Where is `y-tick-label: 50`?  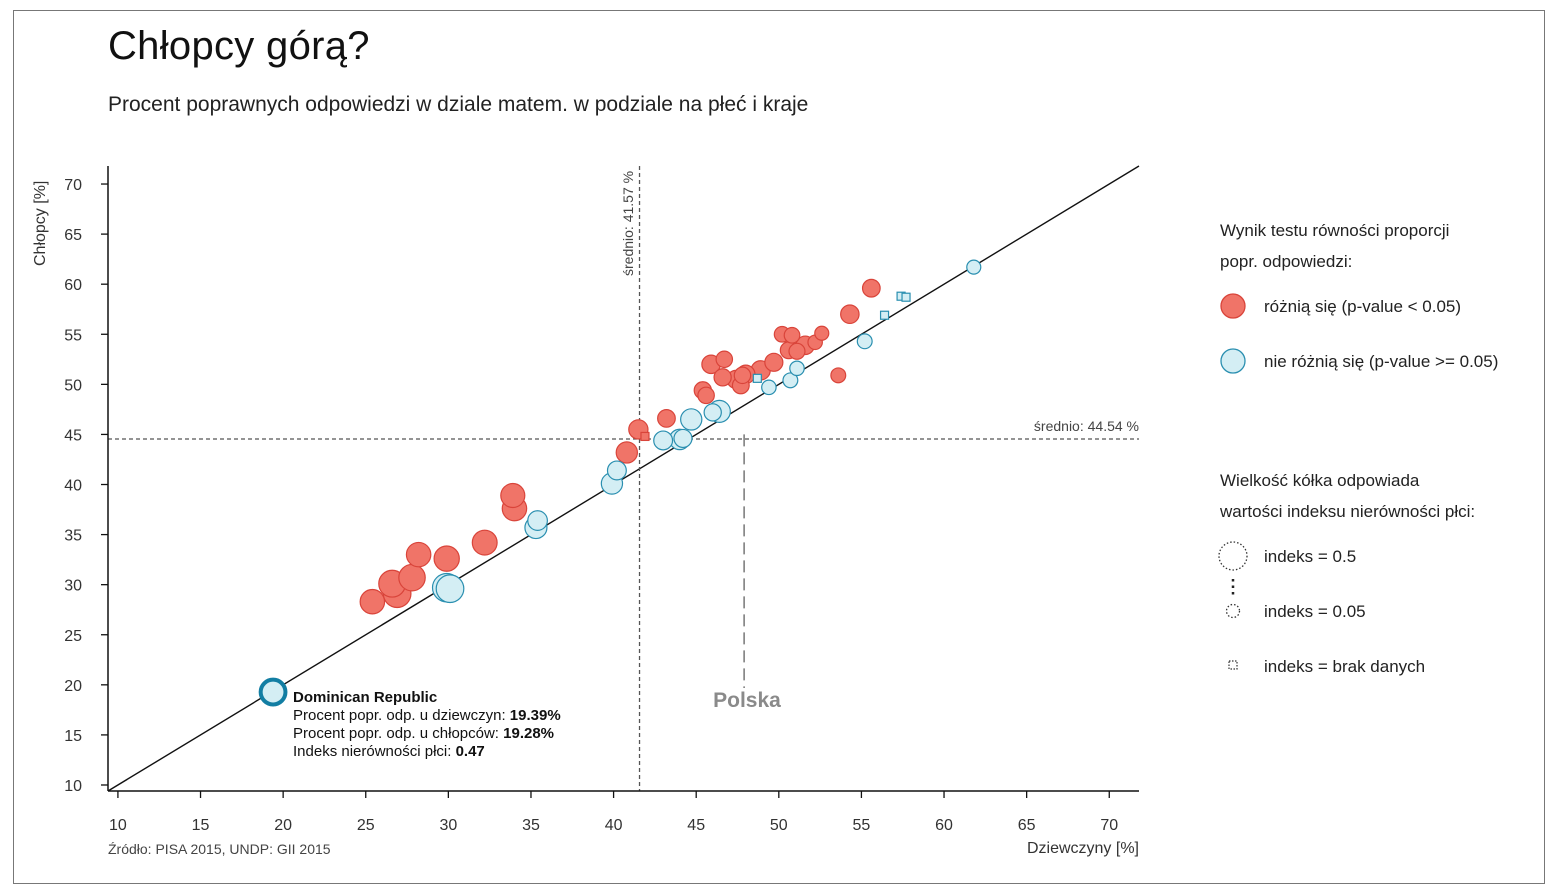
y-tick-label: 50 is located at coordinates (73, 385).